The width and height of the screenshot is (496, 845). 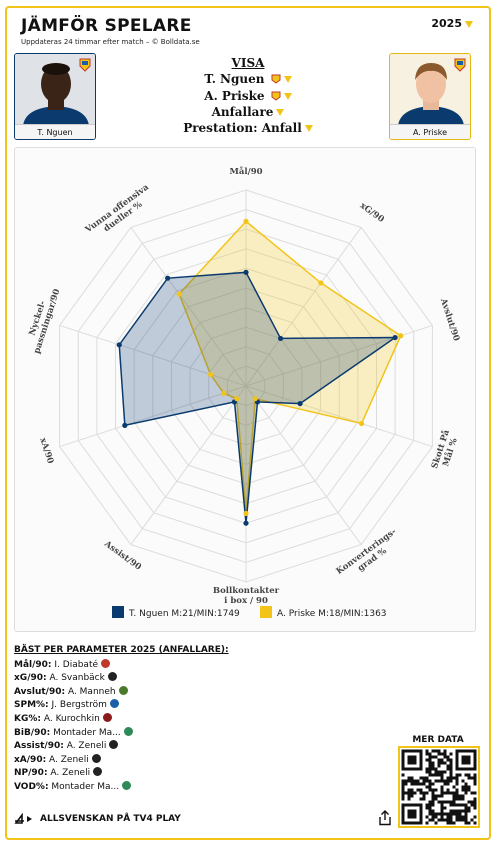 I want to click on player-card-right: A. Priske, so click(x=430, y=96).